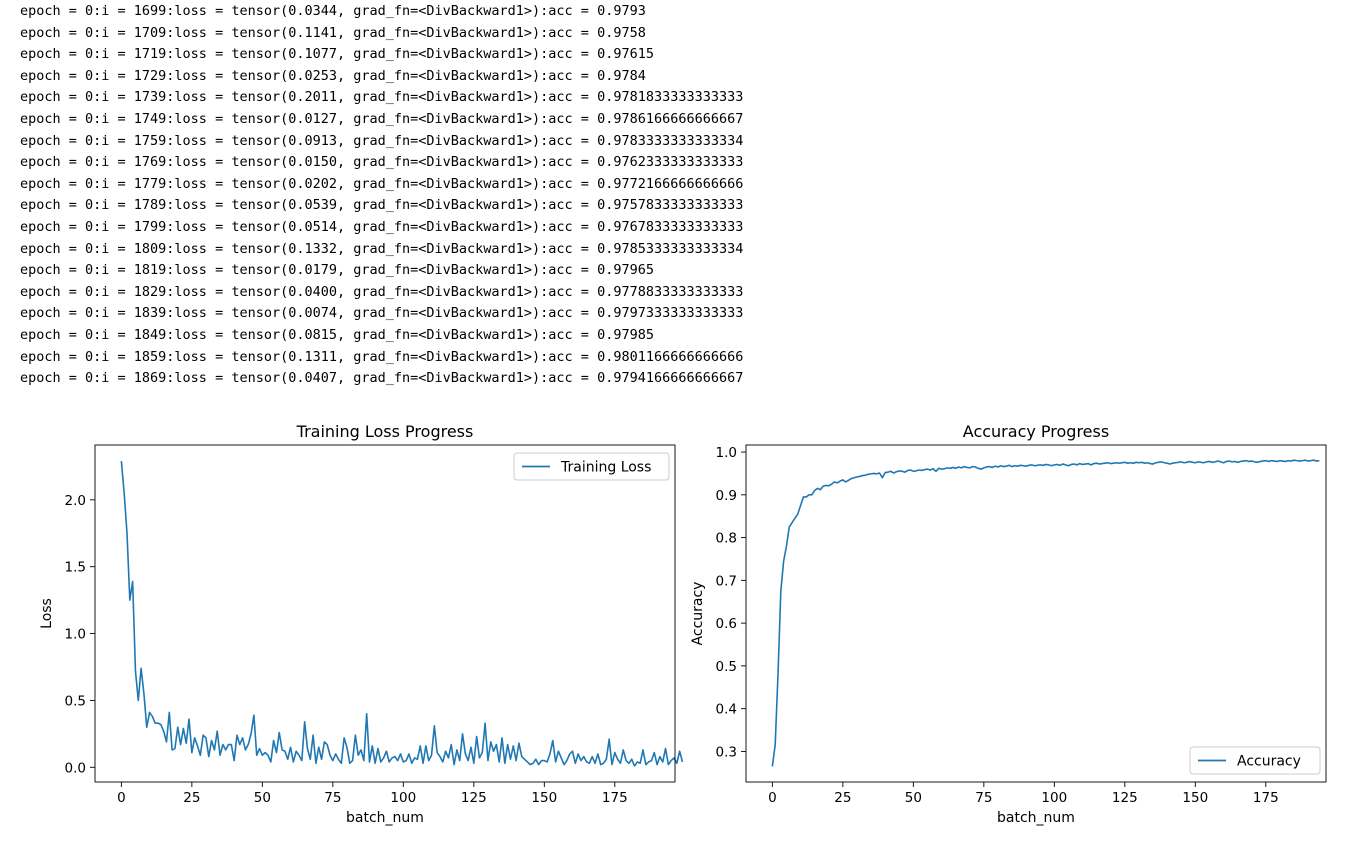 This screenshot has height=844, width=1349. I want to click on chart-title: Training Loss Progress, so click(385, 431).